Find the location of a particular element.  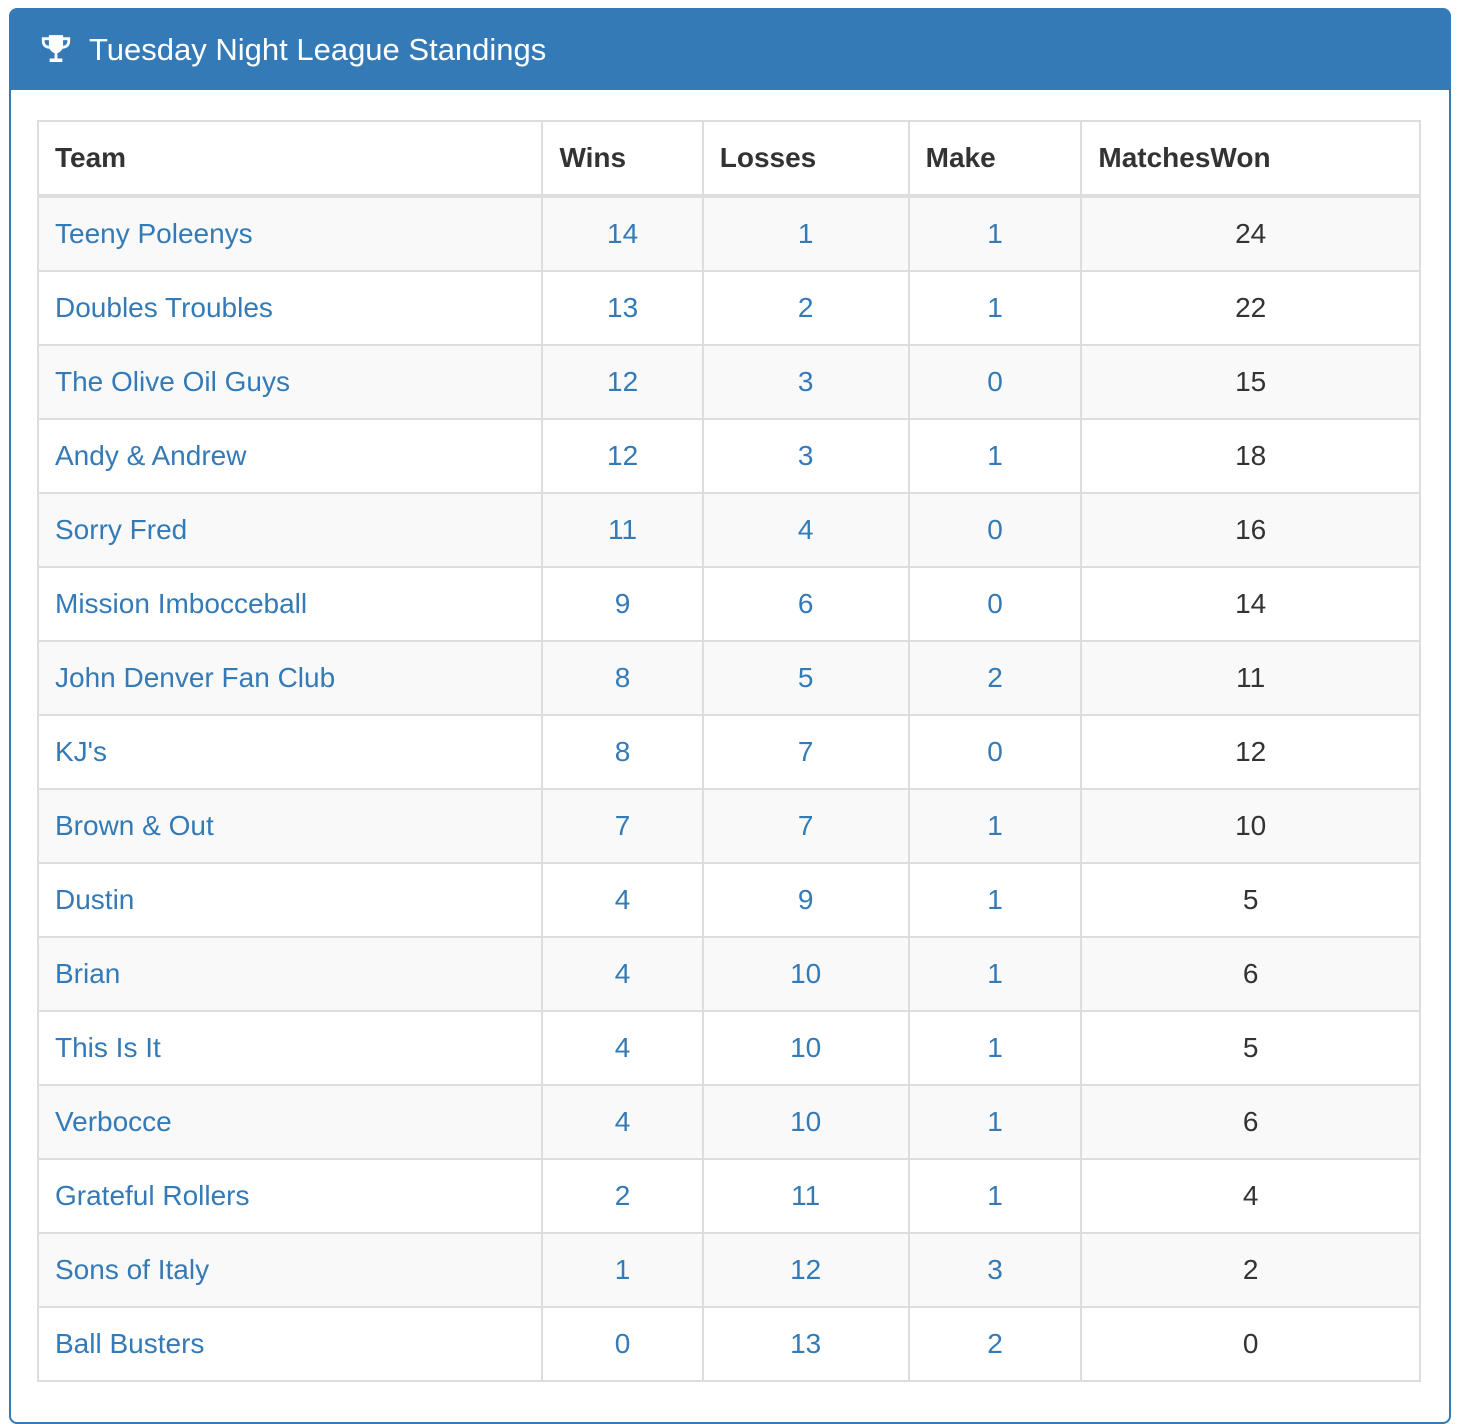

team-link: Dustin is located at coordinates (95, 899).